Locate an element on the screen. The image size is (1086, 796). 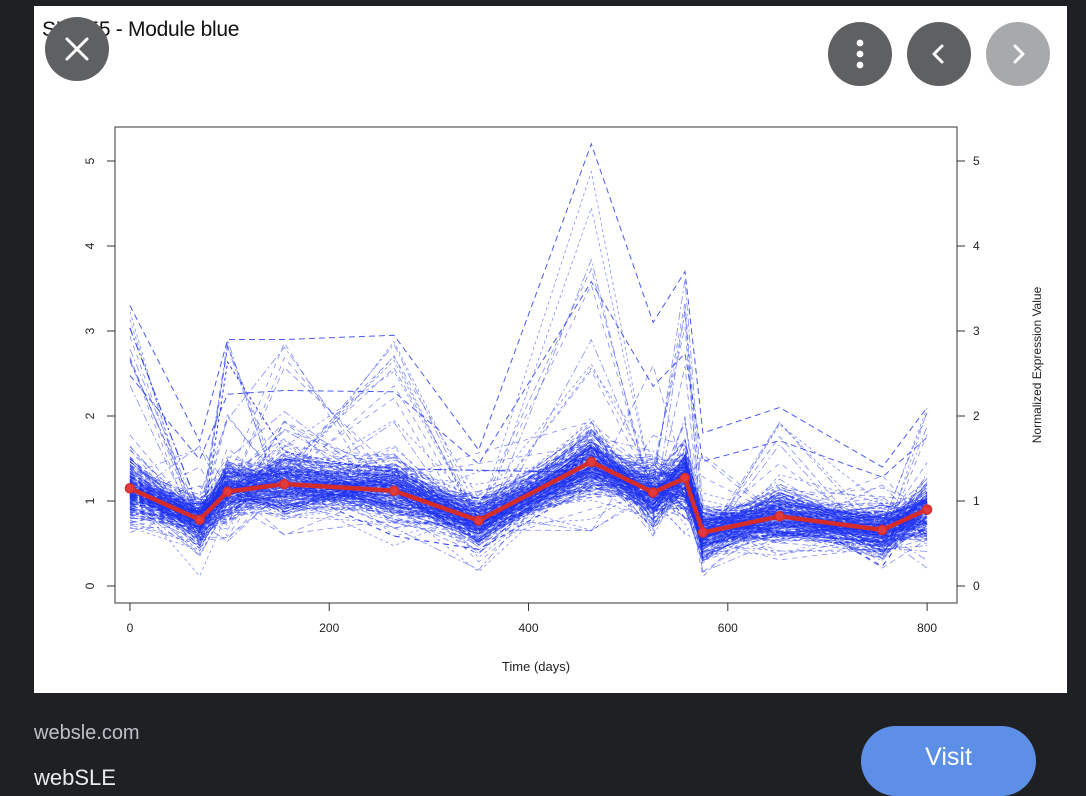
x-tick-label: 0 is located at coordinates (130, 628).